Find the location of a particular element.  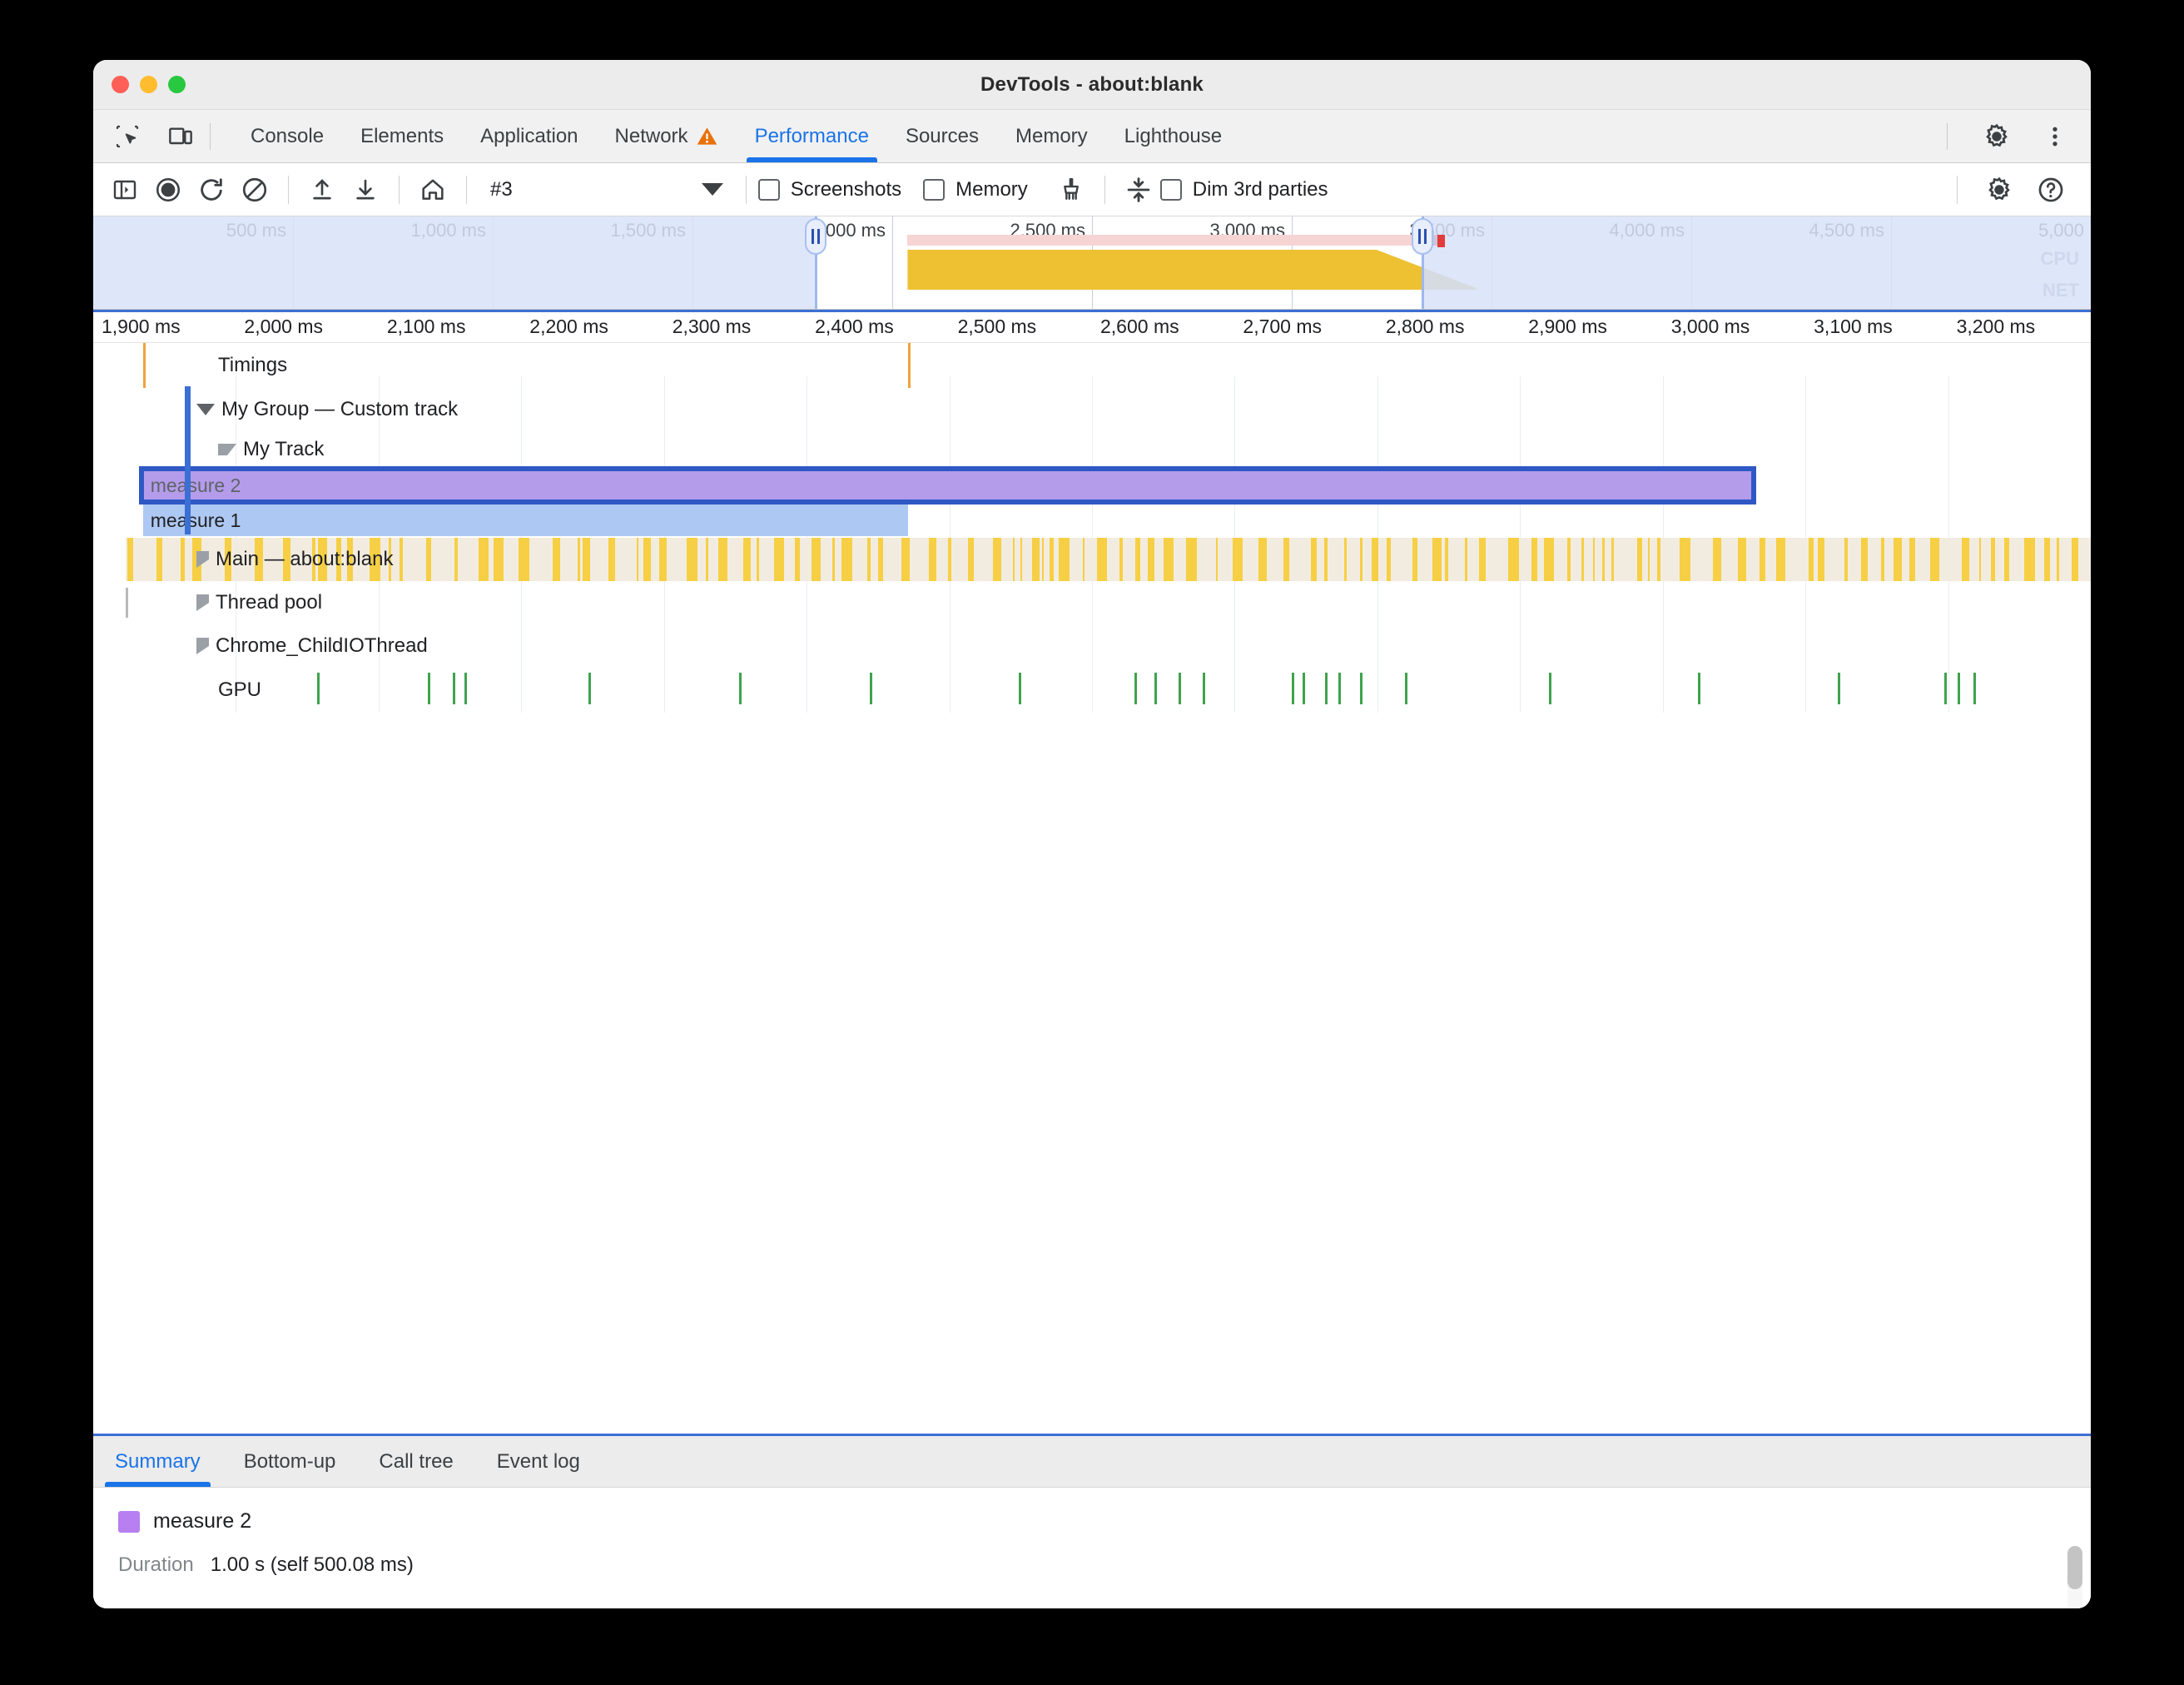

gear-icon is located at coordinates (1997, 136).